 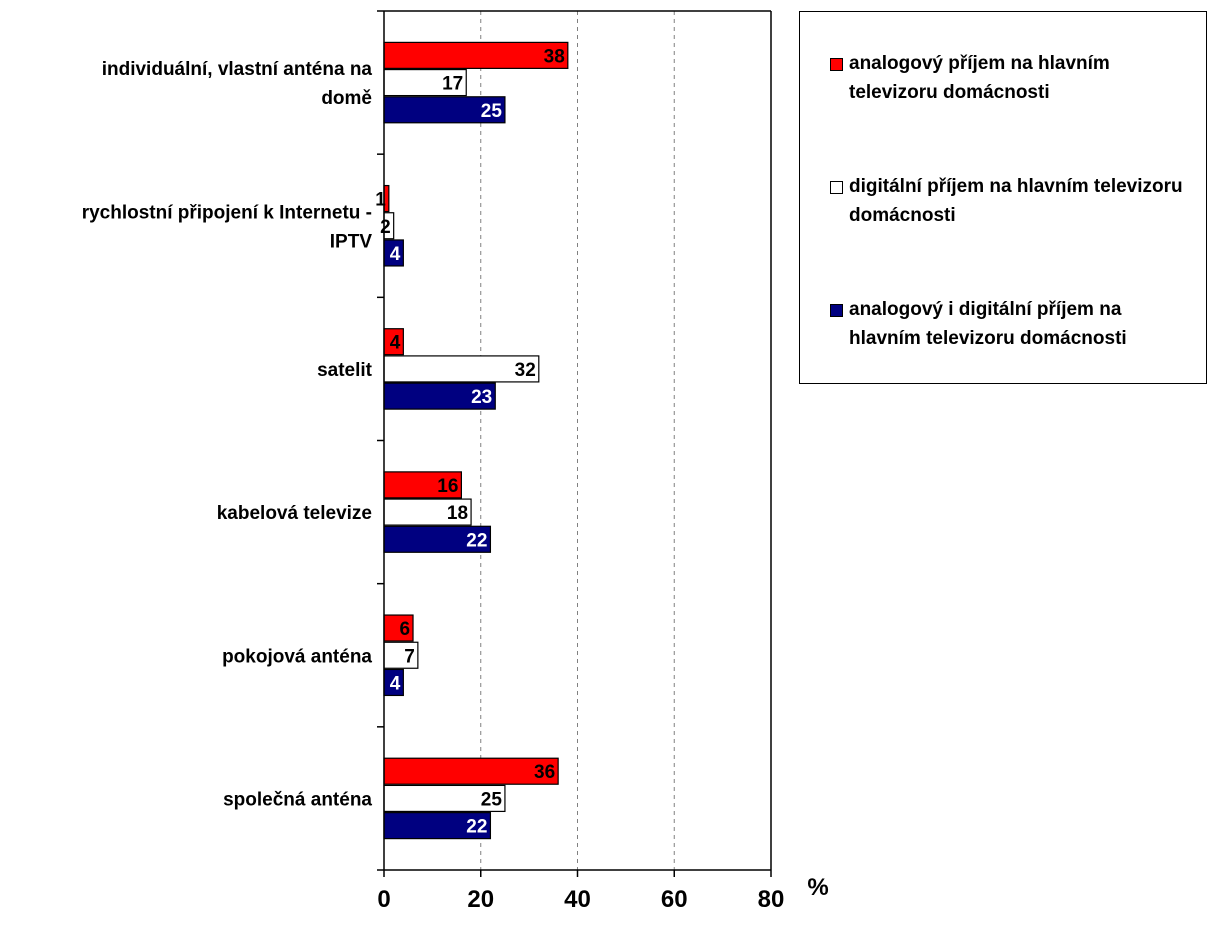 I want to click on category-label-5: společná anténa, so click(x=297, y=799).